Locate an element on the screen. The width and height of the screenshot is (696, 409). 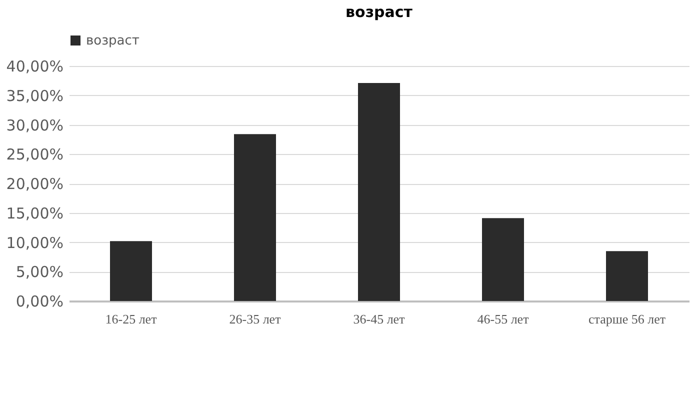
y-tick-label: 20,00% is located at coordinates (35, 184).